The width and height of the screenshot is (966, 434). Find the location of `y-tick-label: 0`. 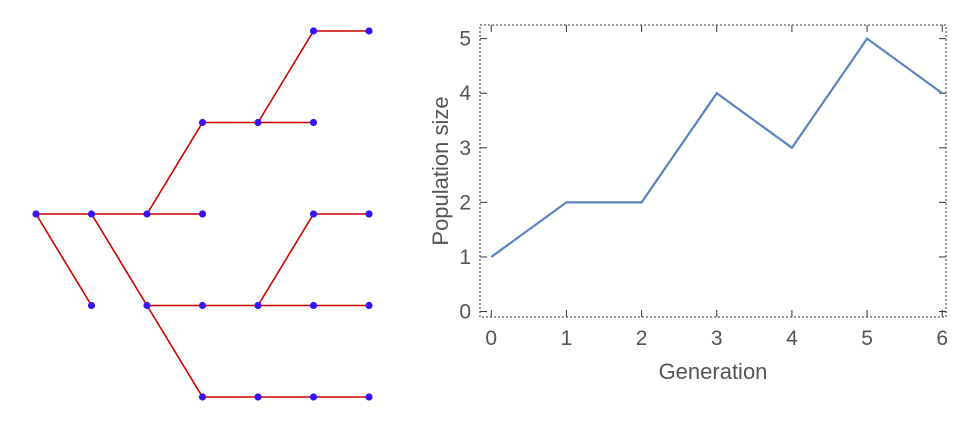

y-tick-label: 0 is located at coordinates (465, 312).